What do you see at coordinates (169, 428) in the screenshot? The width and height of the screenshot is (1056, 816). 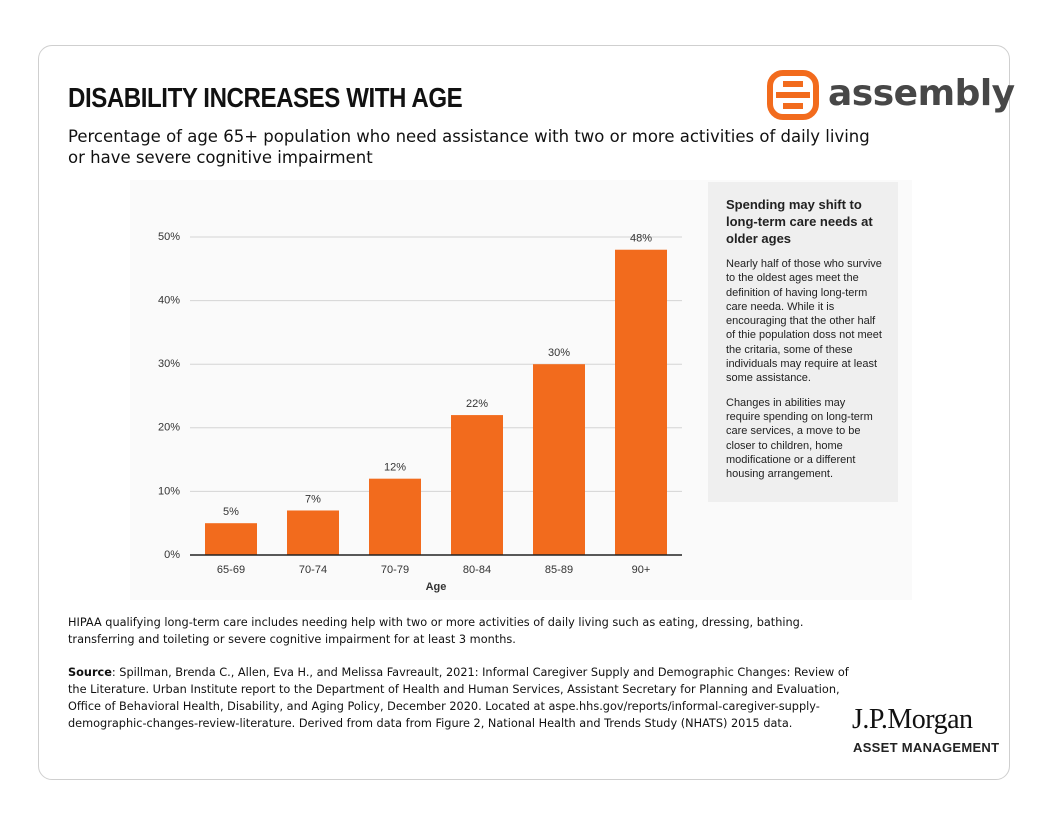 I see `y-tick-label: 20%` at bounding box center [169, 428].